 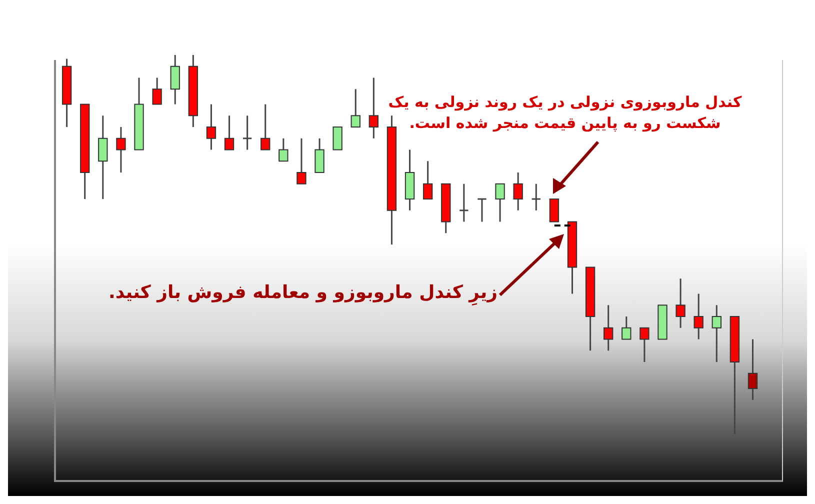 What do you see at coordinates (565, 113) in the screenshot?
I see `annotation: کندل ماروبوزوی نزولی در یک روند نزولی به یک شکست رو به پایین قیمت منجر شده است.` at bounding box center [565, 113].